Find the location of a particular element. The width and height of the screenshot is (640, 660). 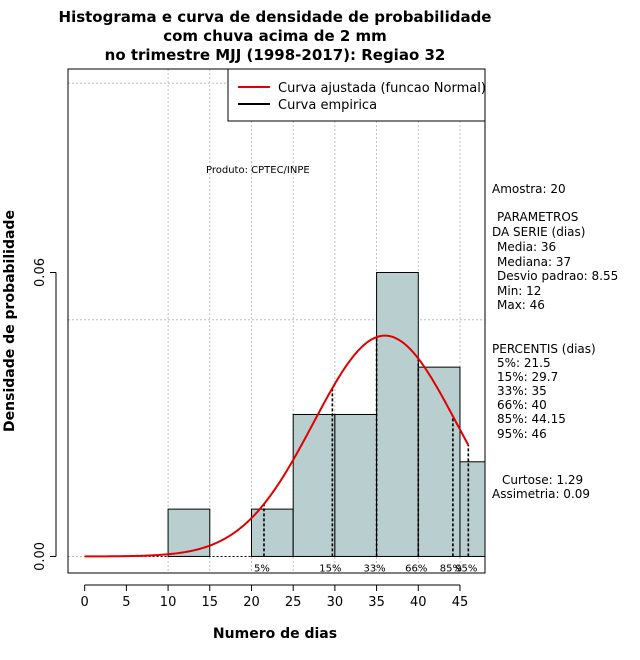

legend-label-fitted: Curva ajustada (funcao Normal) is located at coordinates (382, 88).